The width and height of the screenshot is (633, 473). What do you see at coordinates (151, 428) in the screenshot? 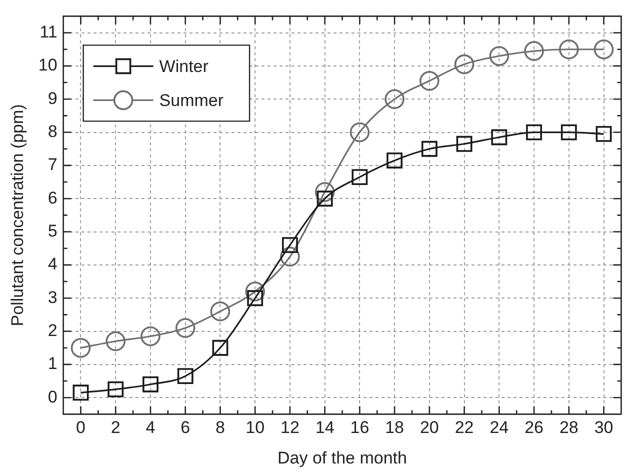
I see `x-tick-label: 4` at bounding box center [151, 428].